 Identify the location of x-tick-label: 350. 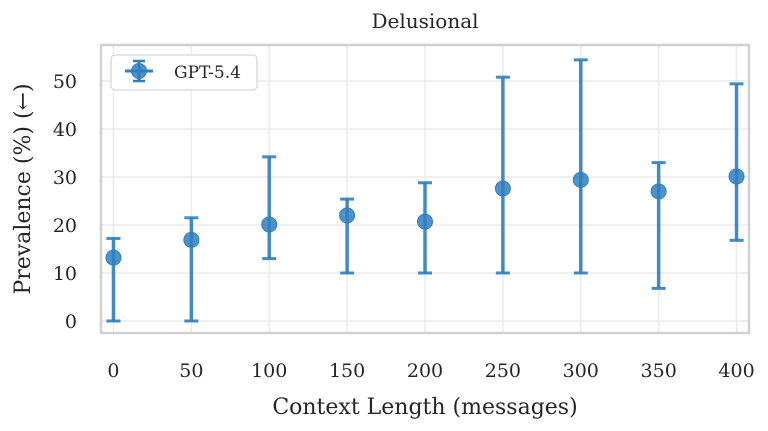
(659, 371).